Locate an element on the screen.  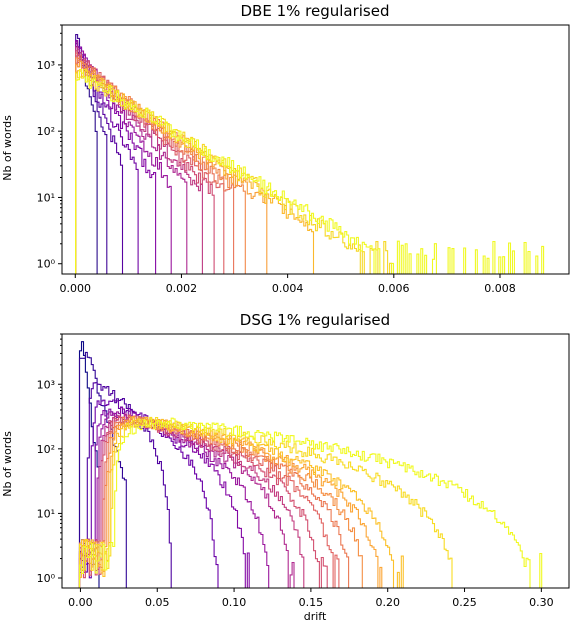
x-tick-label: 0.004 is located at coordinates (288, 288).